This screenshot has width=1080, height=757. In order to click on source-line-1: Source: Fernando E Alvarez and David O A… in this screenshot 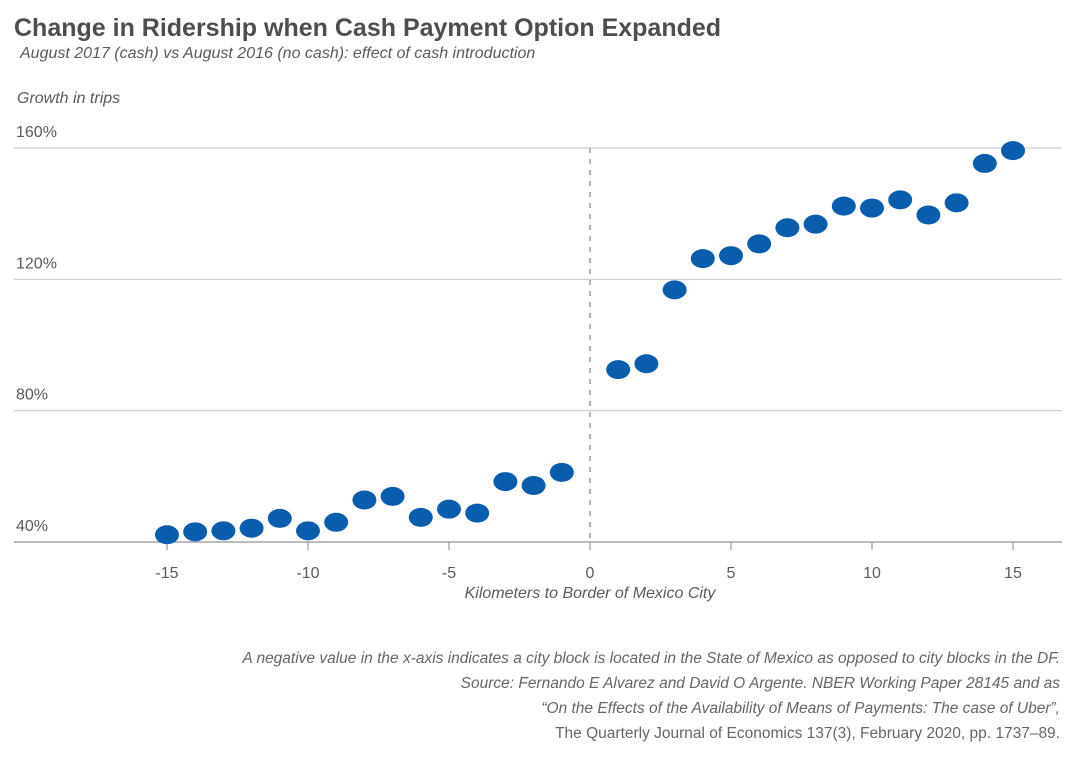, I will do `click(760, 683)`.